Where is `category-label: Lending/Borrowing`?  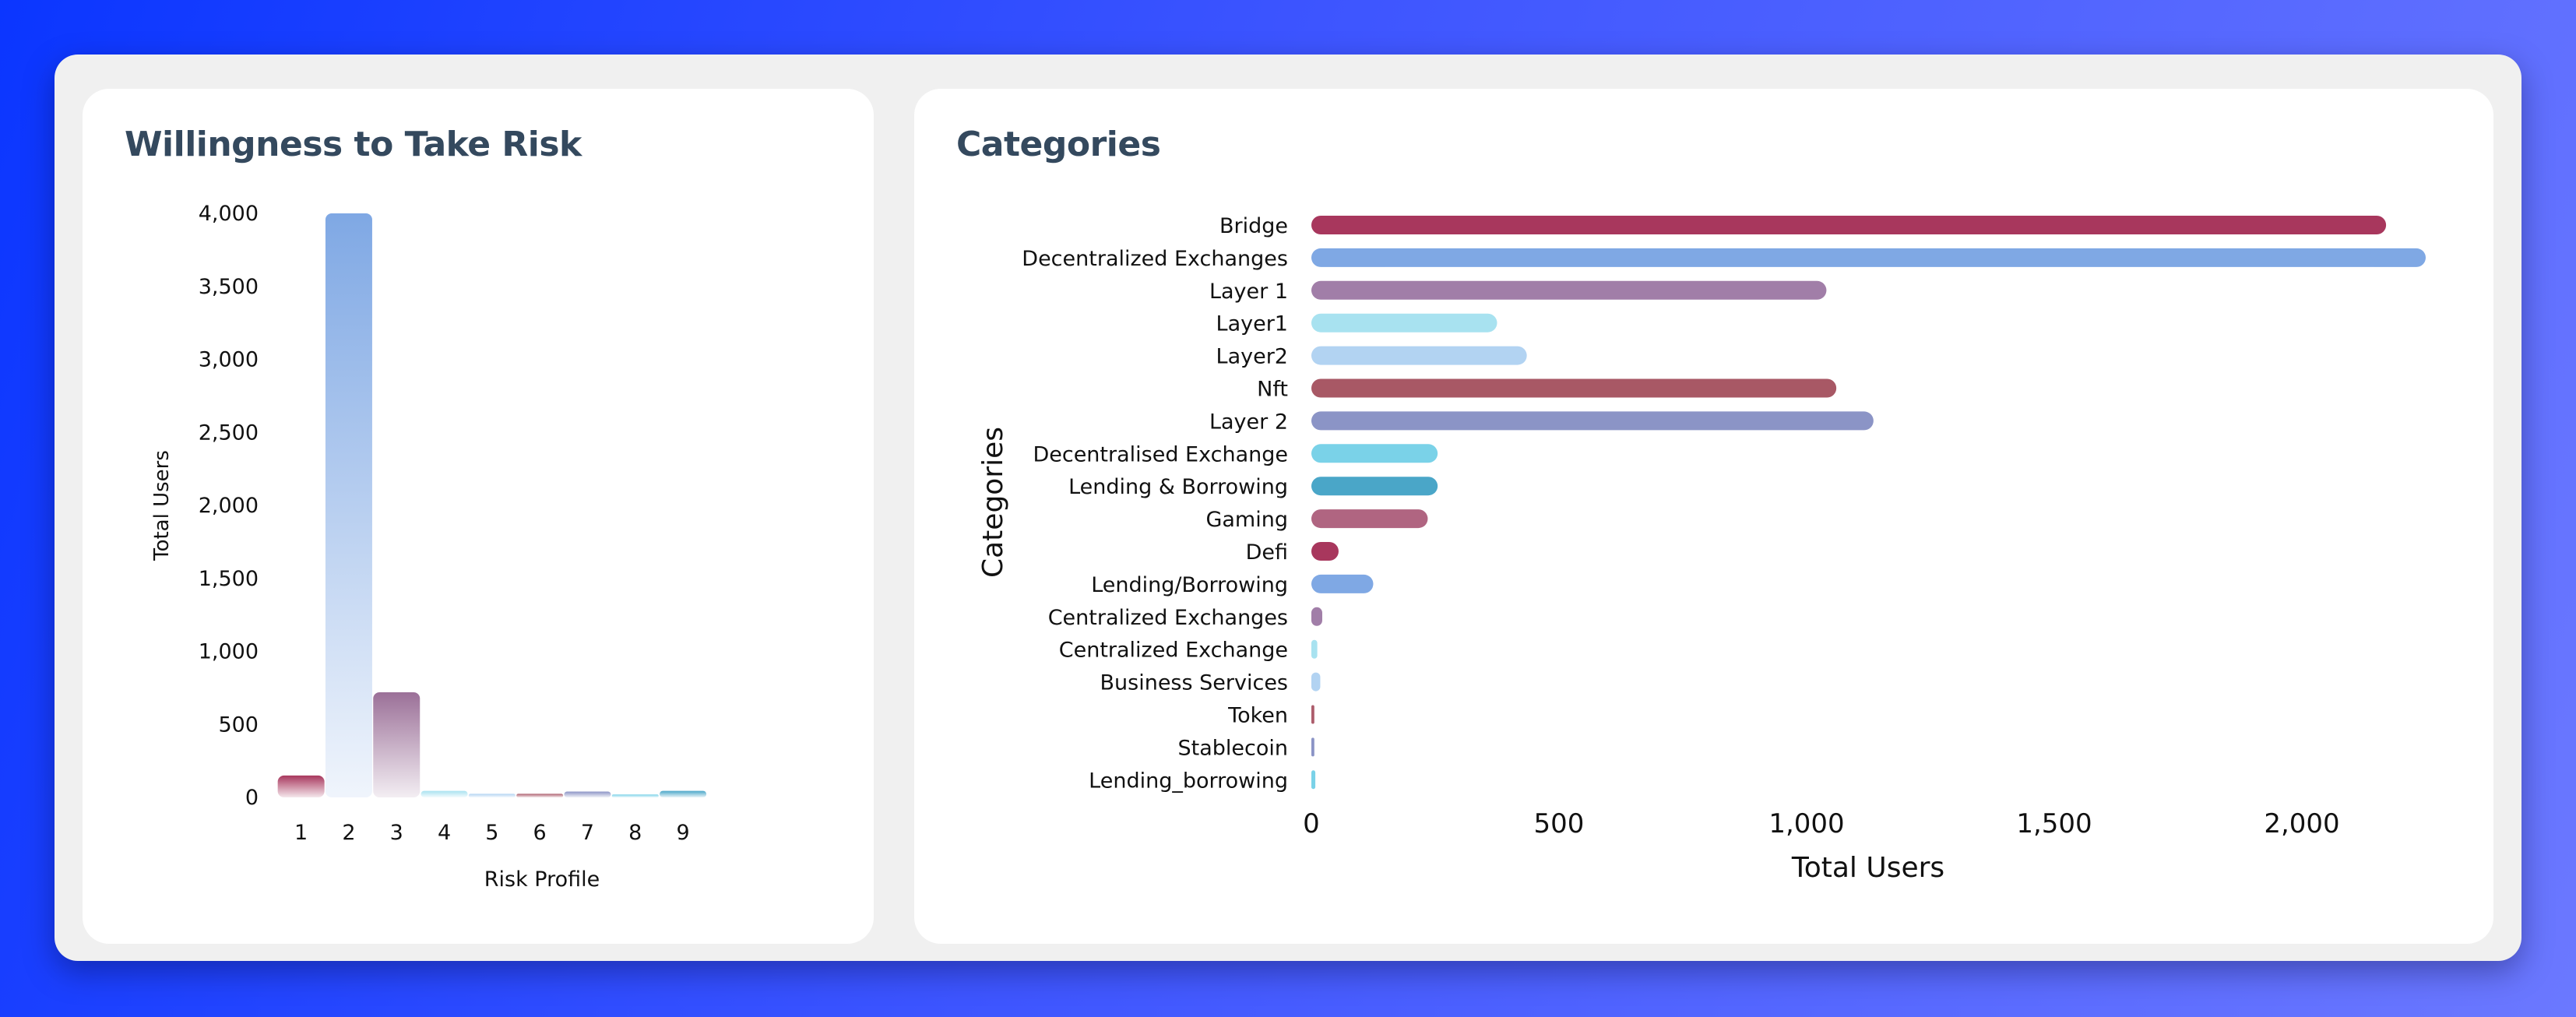
category-label: Lending/Borrowing is located at coordinates (1189, 585).